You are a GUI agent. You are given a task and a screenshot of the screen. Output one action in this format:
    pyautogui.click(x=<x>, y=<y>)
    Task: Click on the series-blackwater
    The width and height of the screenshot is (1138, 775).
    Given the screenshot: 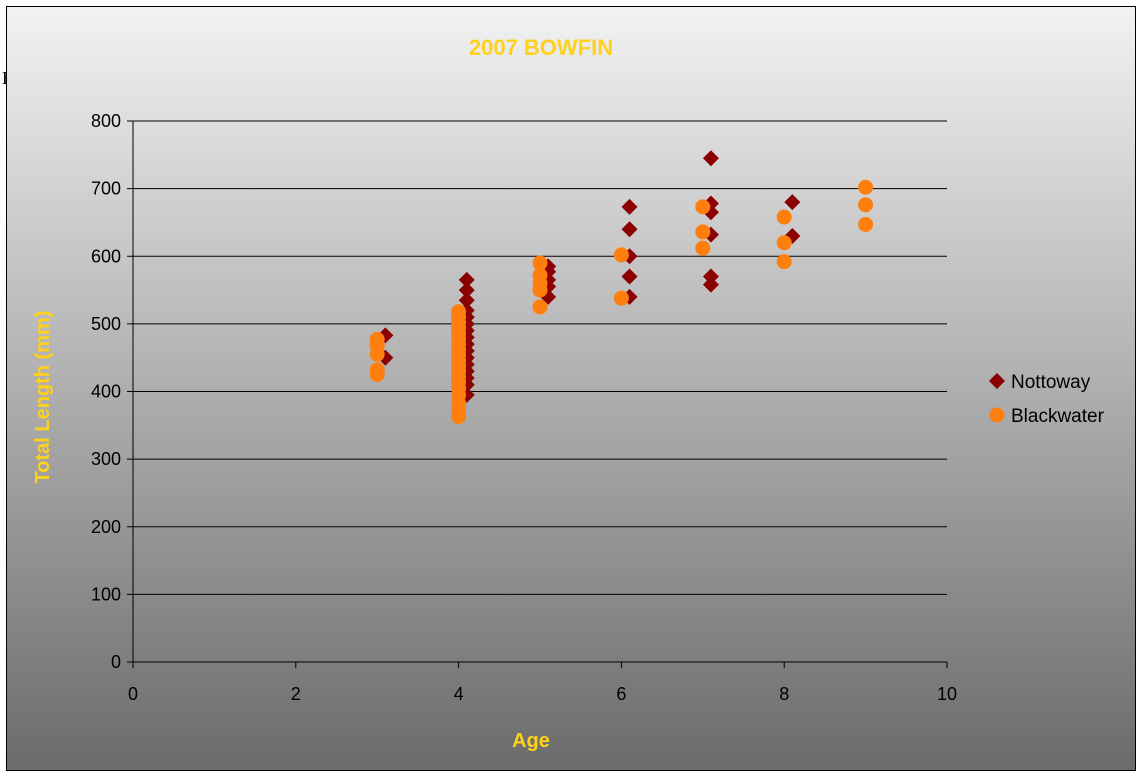 What is the action you would take?
    pyautogui.click(x=621, y=302)
    